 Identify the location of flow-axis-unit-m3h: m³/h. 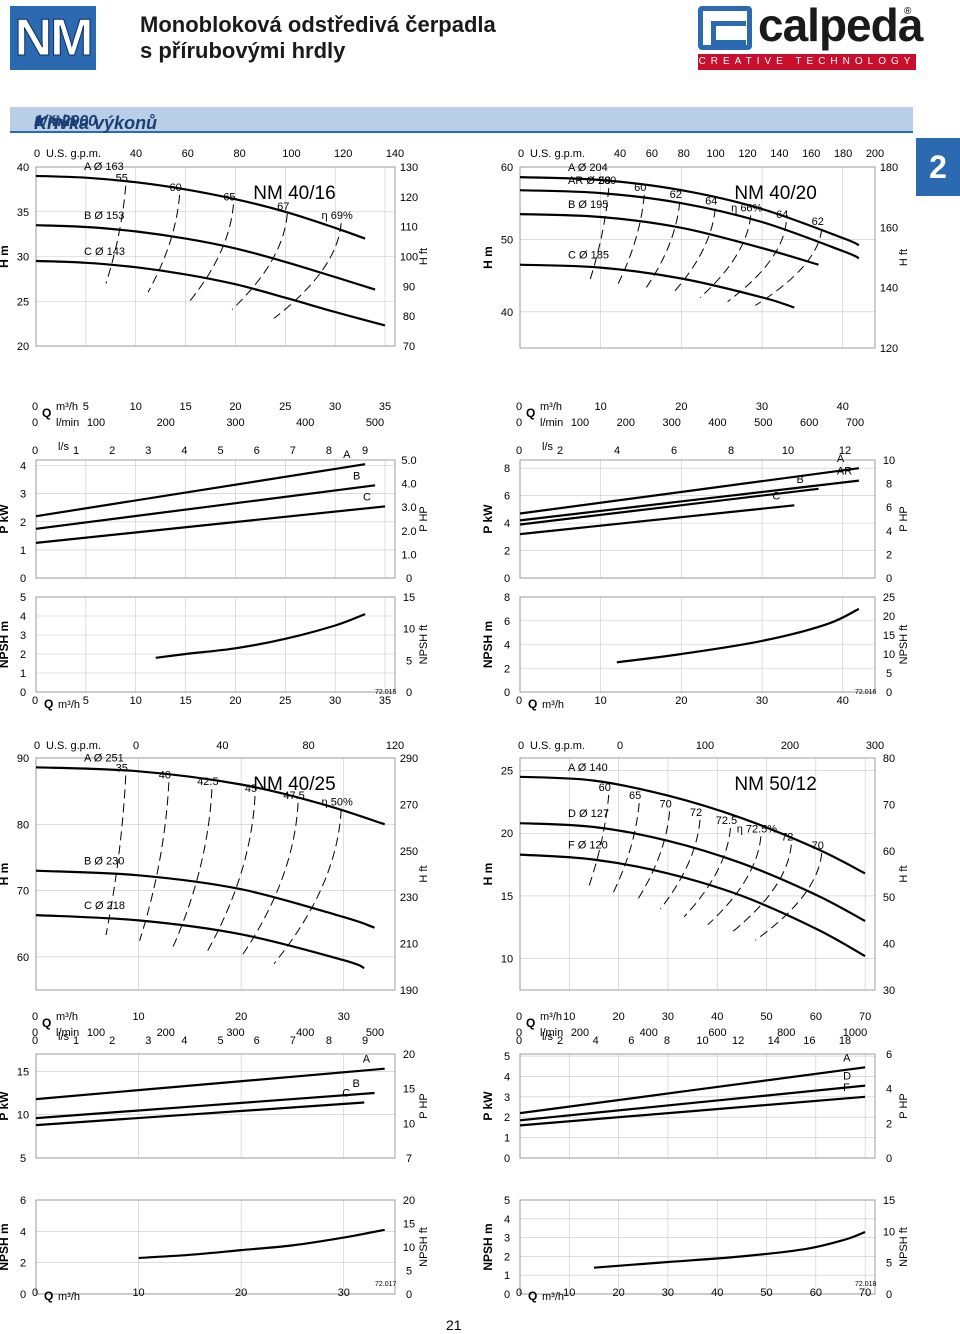
(551, 407).